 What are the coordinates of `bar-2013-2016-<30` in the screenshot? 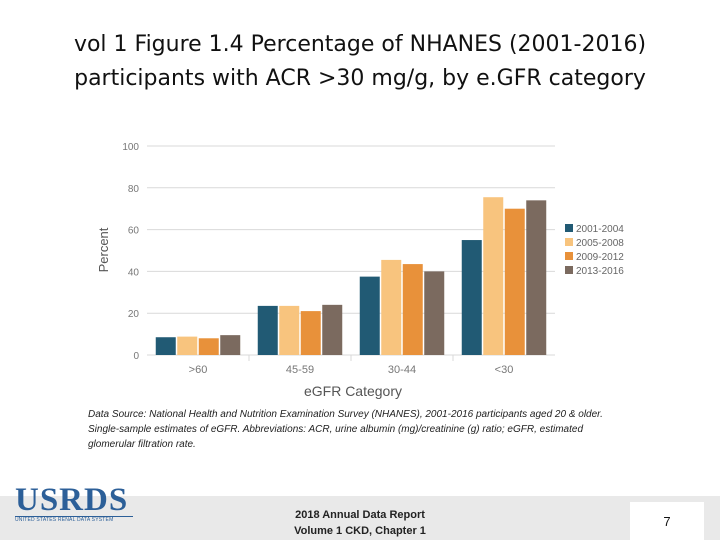 It's located at (536, 277).